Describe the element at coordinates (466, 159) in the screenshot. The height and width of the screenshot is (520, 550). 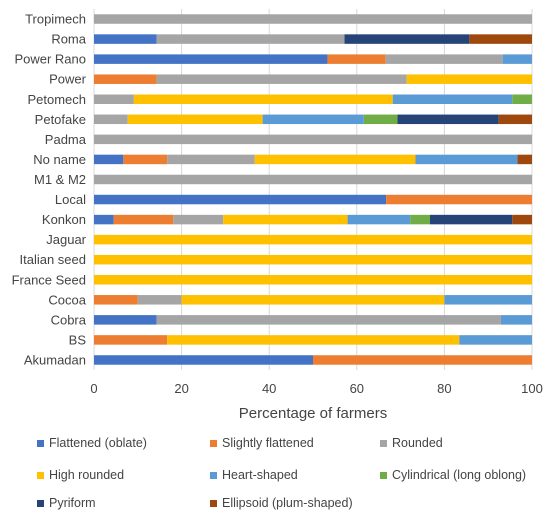
I see `bar-no-name-heart-shaped` at that location.